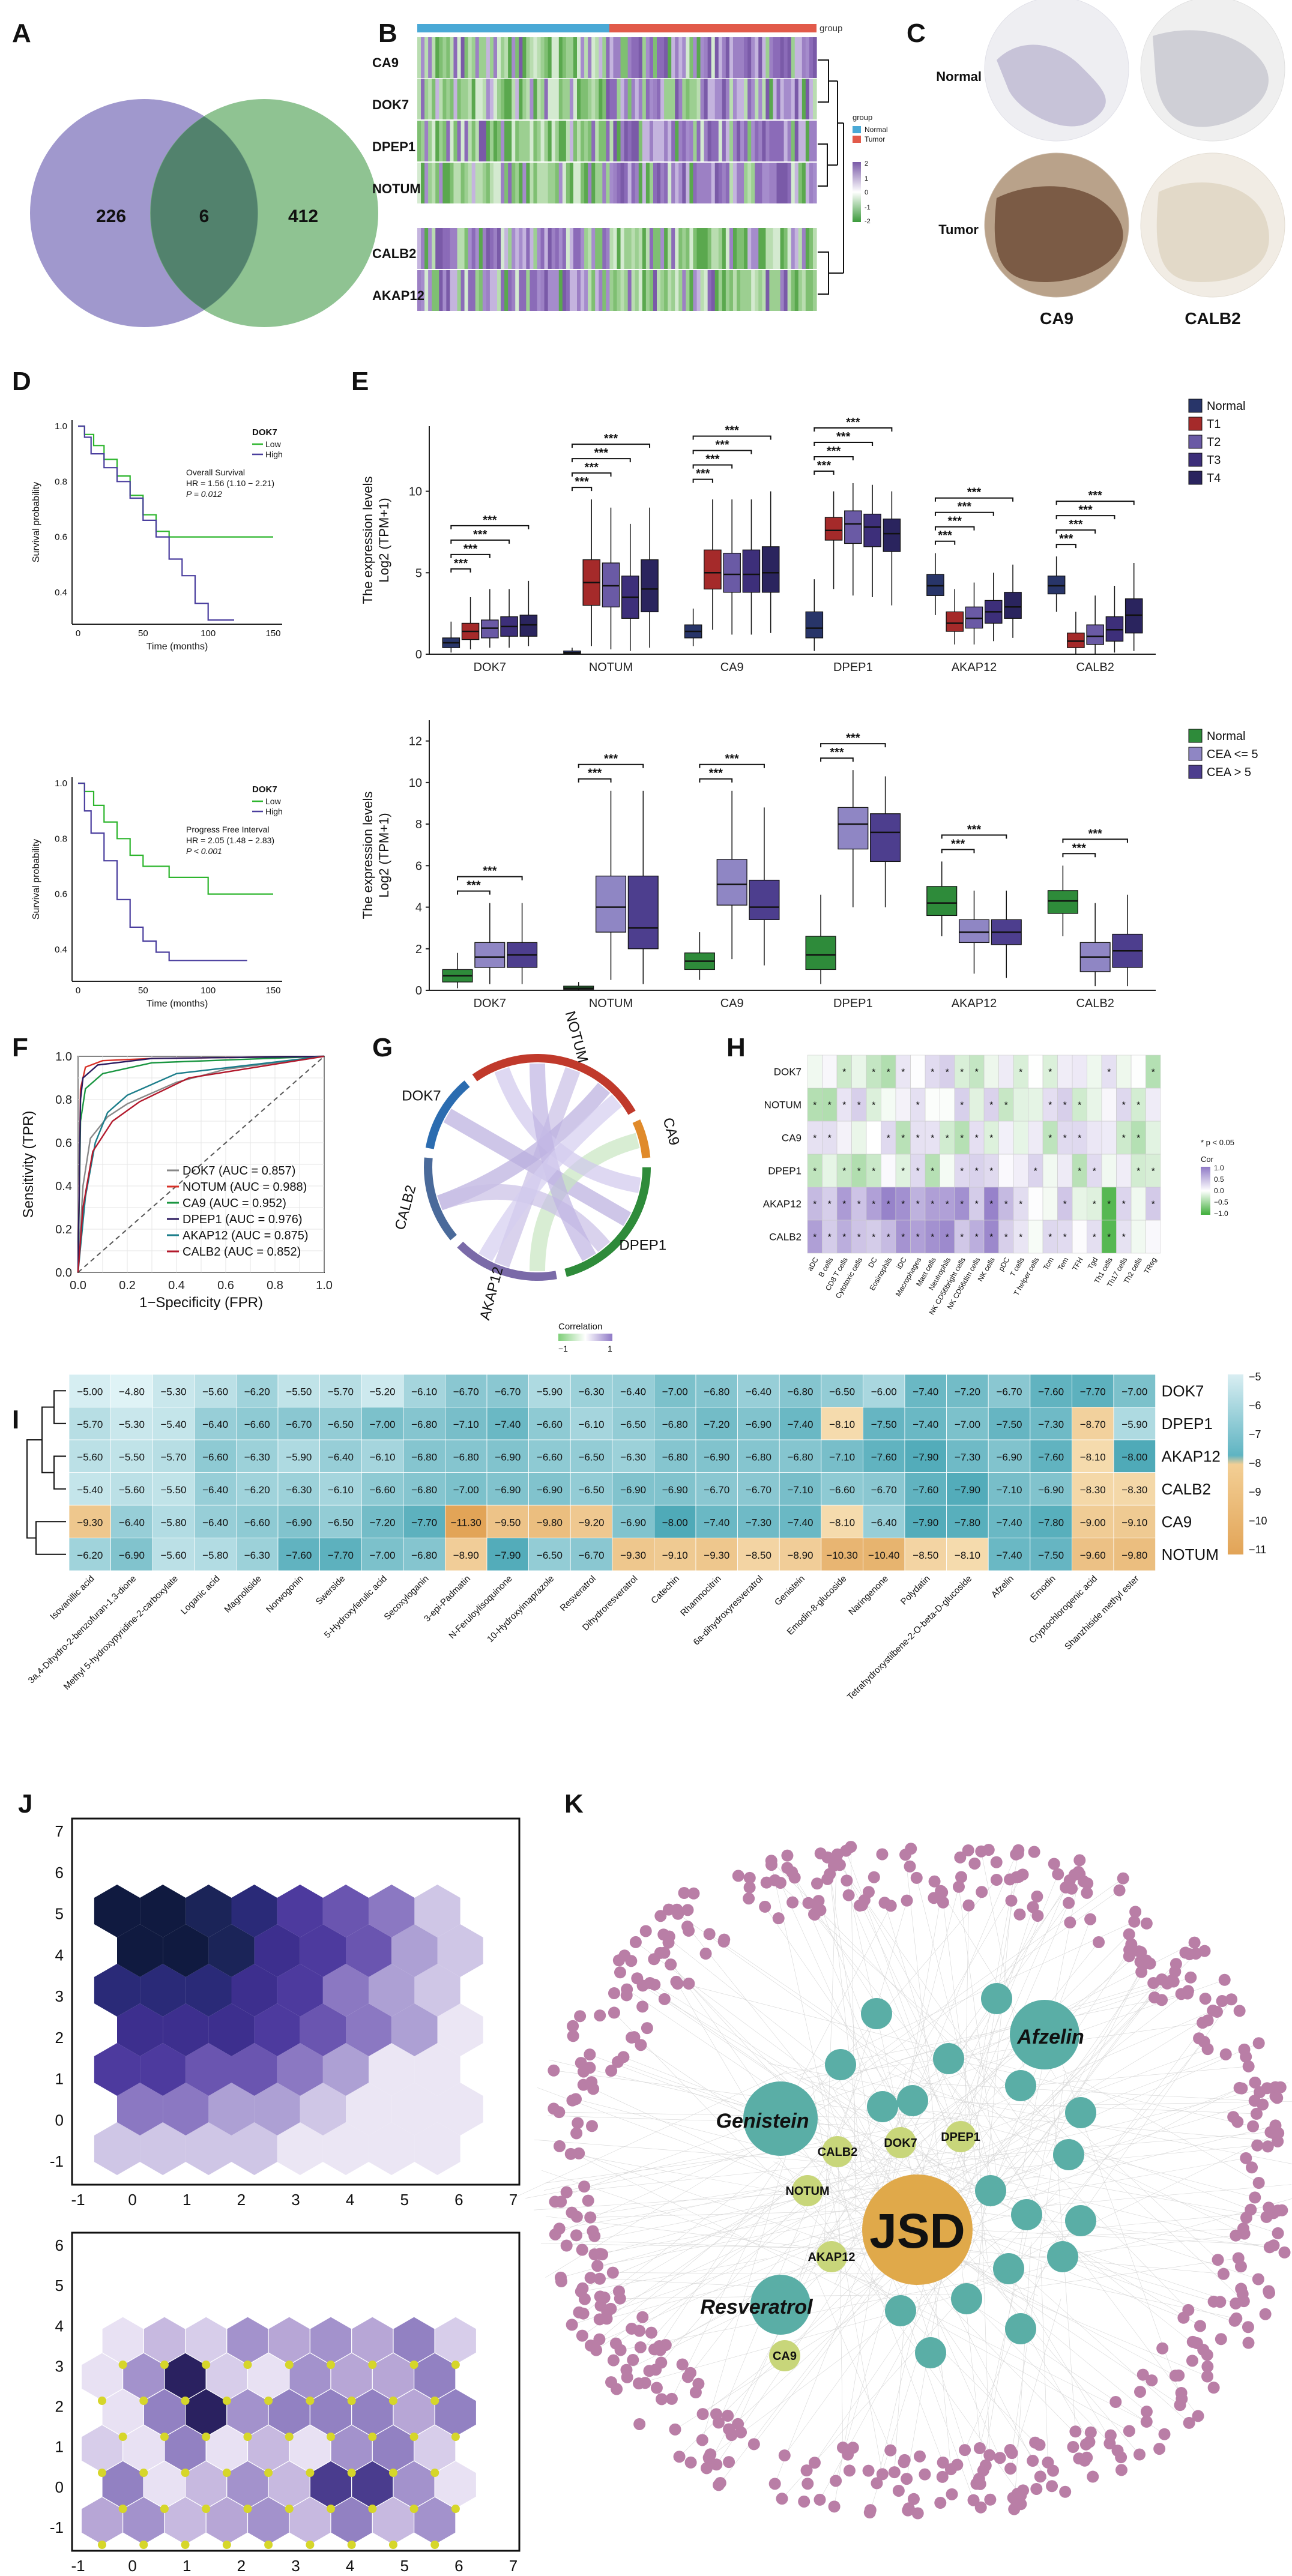 This screenshot has height=2576, width=1292. I want to click on roc-x-tick: 0.8, so click(275, 1286).